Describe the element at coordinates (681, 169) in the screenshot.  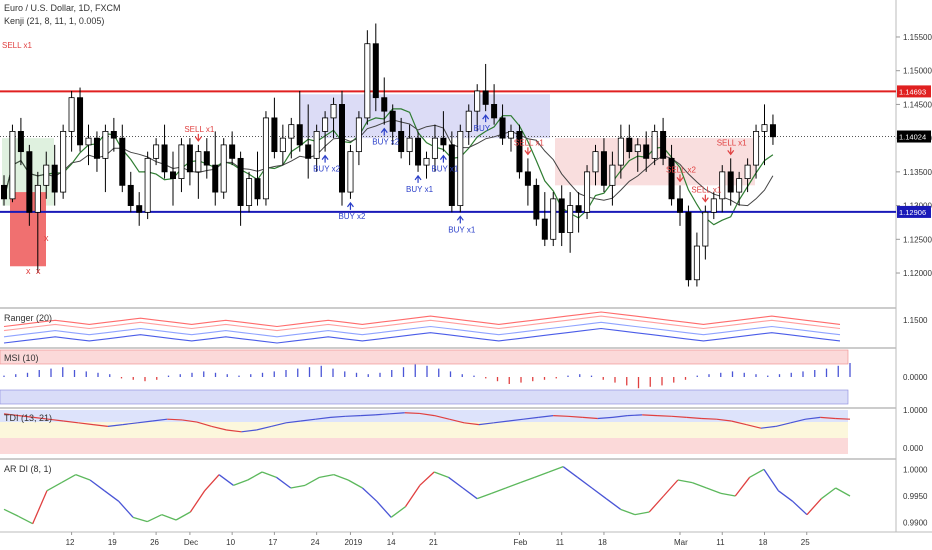
I see `sell-signal-label: SELL x2` at that location.